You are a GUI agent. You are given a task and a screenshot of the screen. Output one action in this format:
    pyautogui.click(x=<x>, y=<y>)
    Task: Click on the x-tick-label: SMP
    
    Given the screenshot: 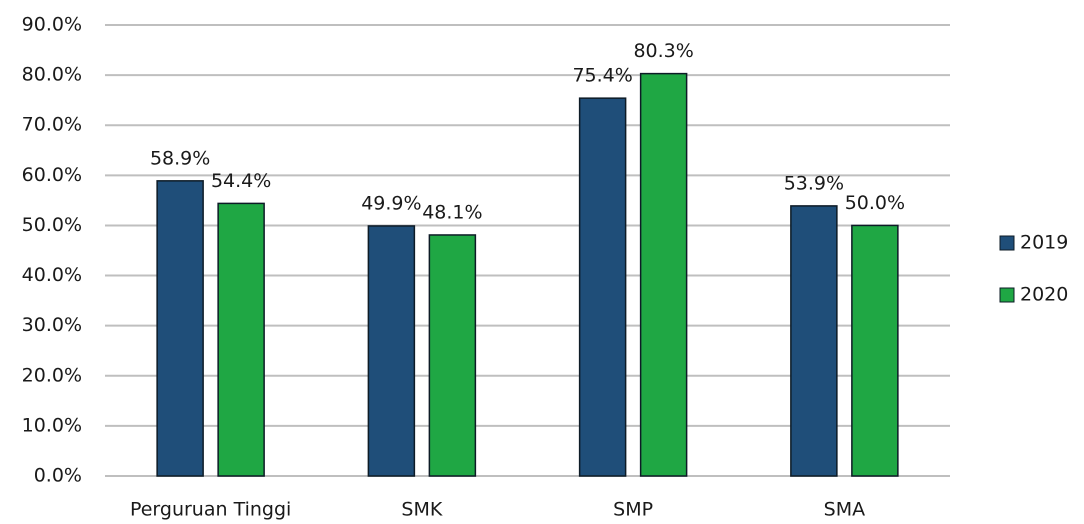 What is the action you would take?
    pyautogui.click(x=633, y=510)
    